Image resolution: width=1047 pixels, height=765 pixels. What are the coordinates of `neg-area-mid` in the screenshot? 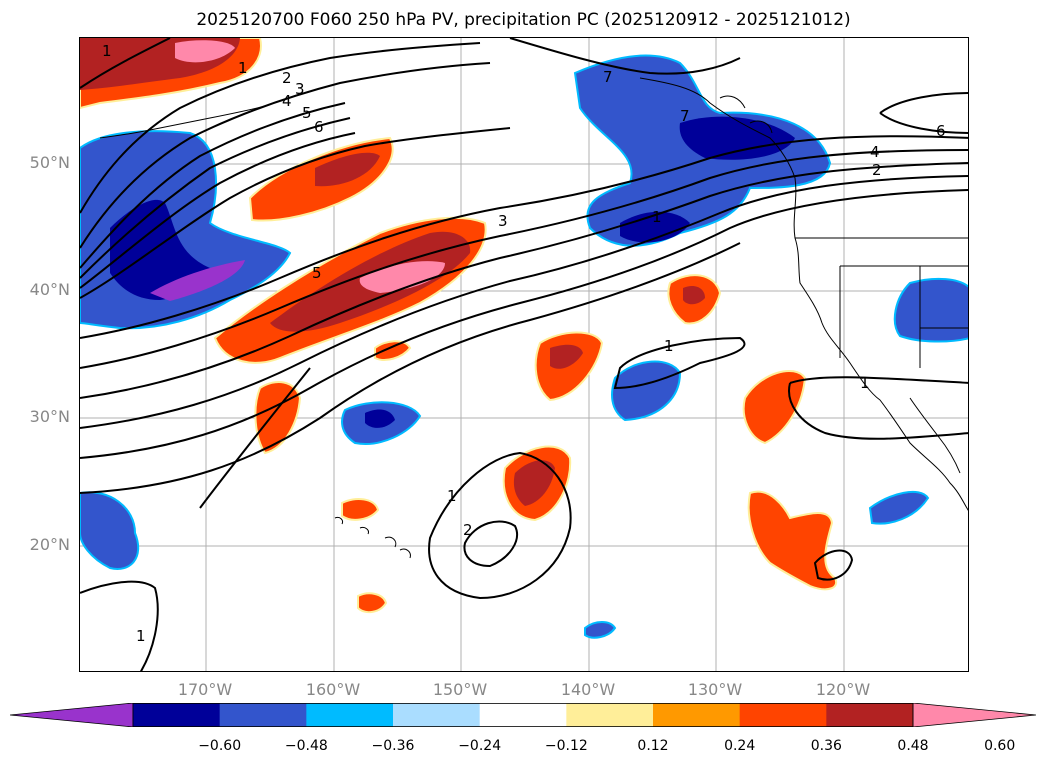 It's located at (646, 391).